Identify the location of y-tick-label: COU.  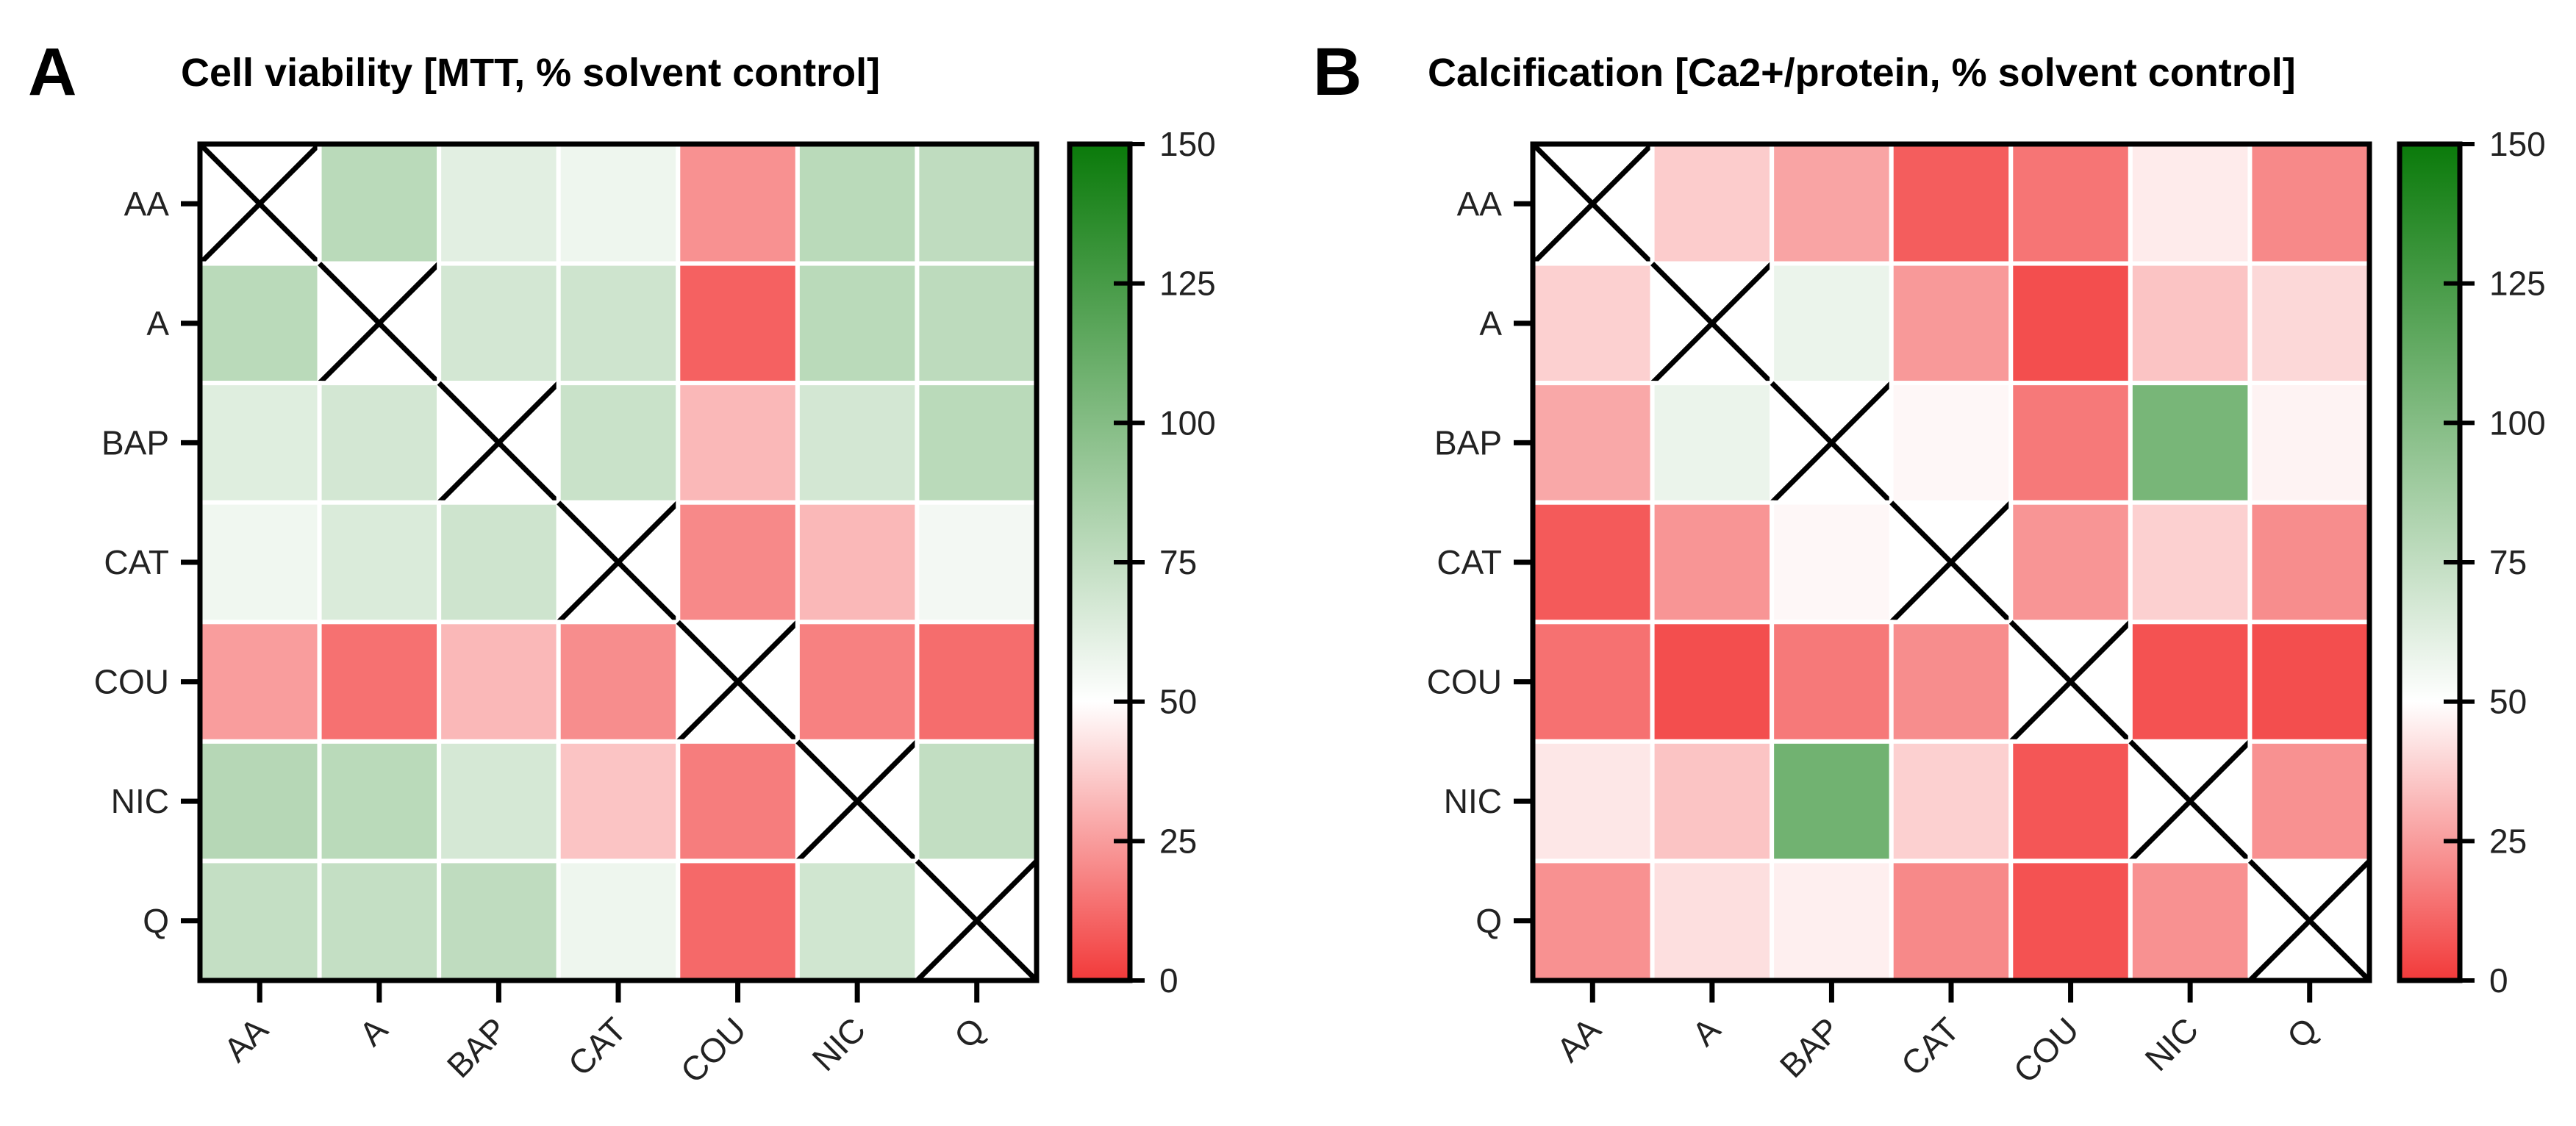
(131, 682).